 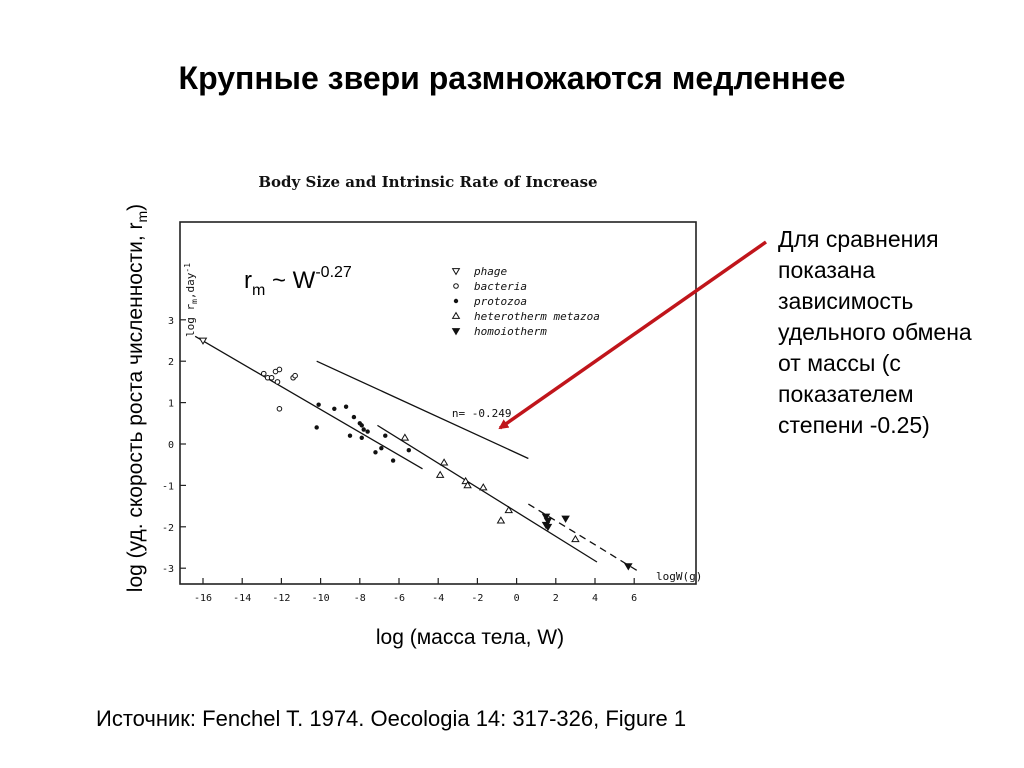 I want to click on data-points: n= -0.249, so click(x=415, y=454).